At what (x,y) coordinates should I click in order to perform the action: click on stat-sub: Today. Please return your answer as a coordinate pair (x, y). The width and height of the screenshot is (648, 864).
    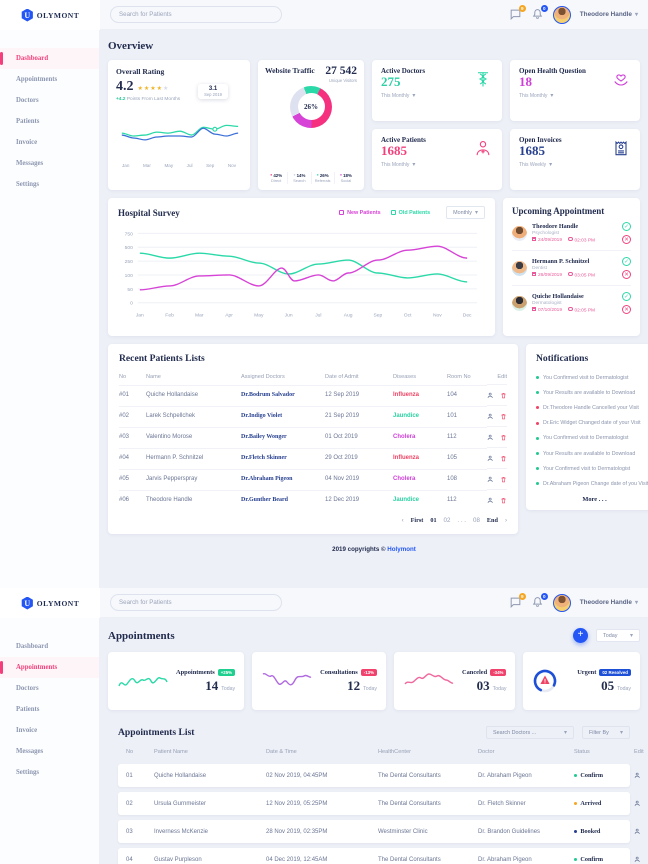
    Looking at the image, I should click on (370, 688).